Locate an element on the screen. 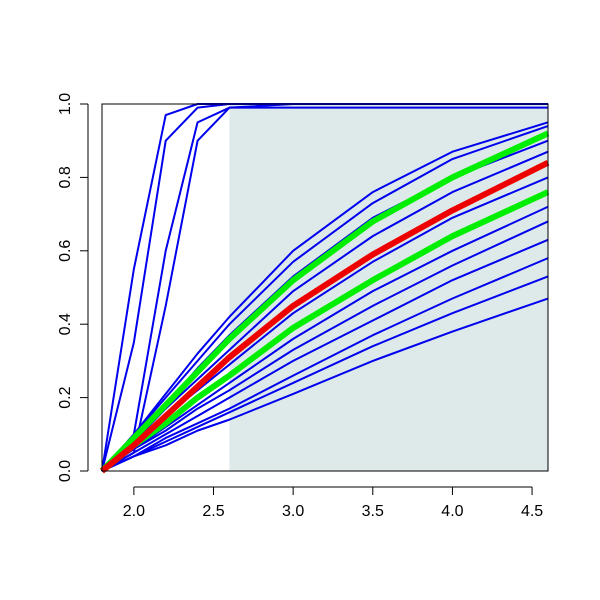 This screenshot has height=600, width=600. y-tick-label: 0.6 is located at coordinates (65, 251).